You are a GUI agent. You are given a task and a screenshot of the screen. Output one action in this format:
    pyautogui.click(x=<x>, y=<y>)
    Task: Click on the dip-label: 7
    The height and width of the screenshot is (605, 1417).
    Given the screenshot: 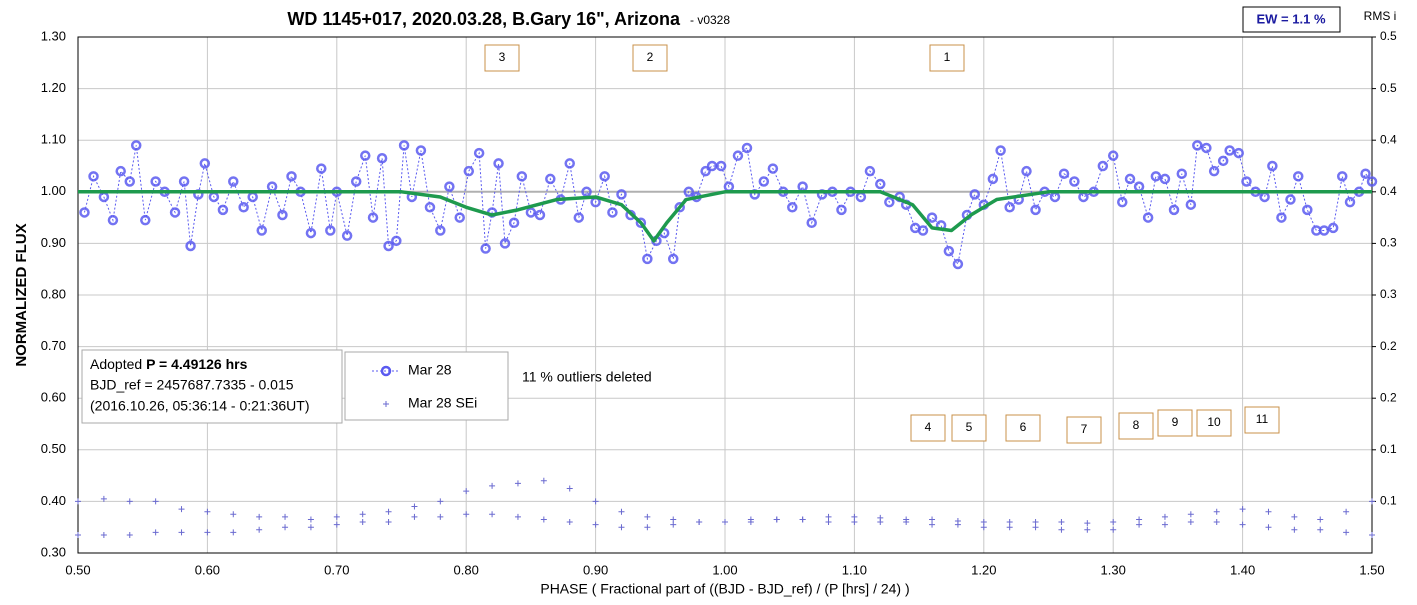 What is the action you would take?
    pyautogui.click(x=1084, y=429)
    